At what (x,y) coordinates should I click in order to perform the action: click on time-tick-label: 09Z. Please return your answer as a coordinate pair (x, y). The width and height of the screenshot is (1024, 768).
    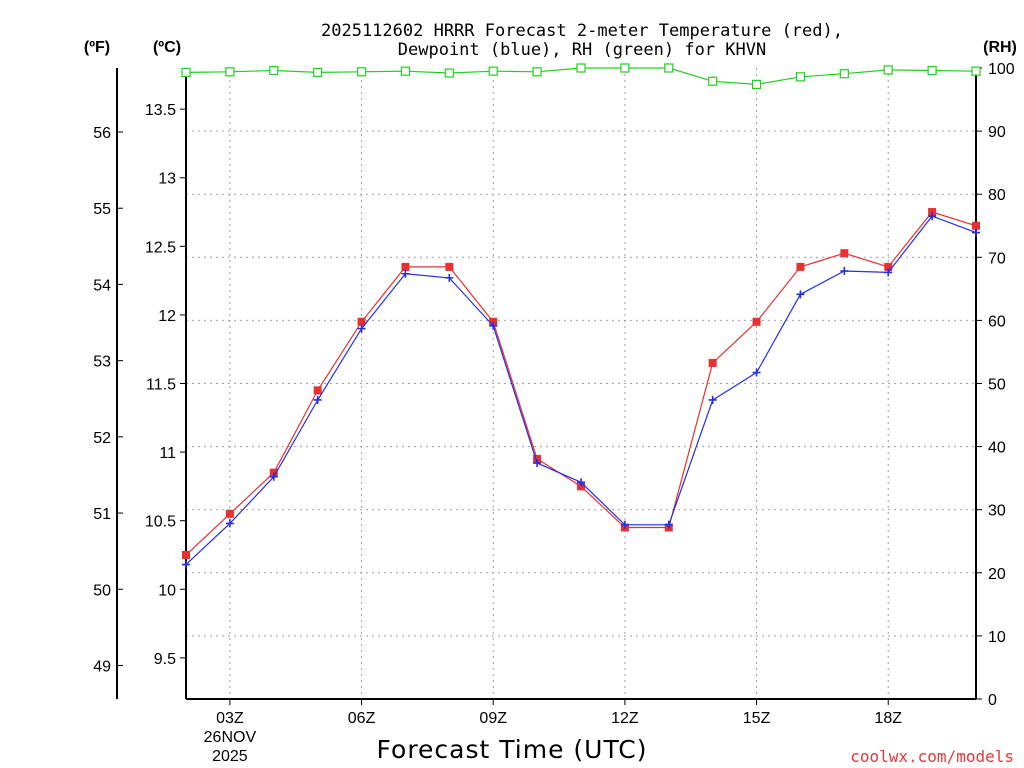
    Looking at the image, I should click on (493, 718).